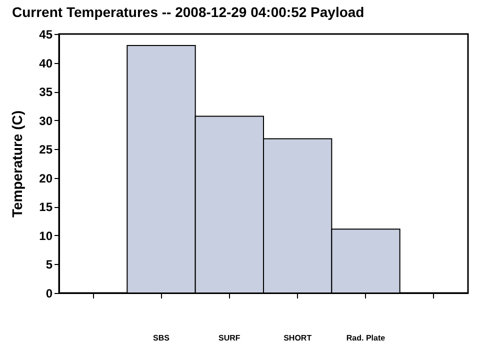 This screenshot has height=344, width=492. What do you see at coordinates (366, 338) in the screenshot?
I see `x-tick-label: Rad. Plate` at bounding box center [366, 338].